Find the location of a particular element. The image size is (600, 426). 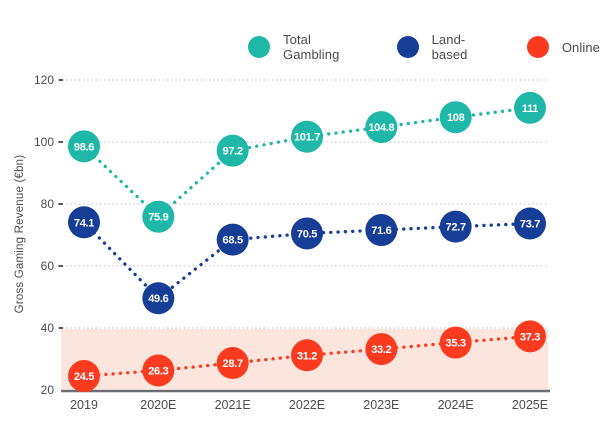

chart-legend: Total Gambling Land-based Online is located at coordinates (424, 47).